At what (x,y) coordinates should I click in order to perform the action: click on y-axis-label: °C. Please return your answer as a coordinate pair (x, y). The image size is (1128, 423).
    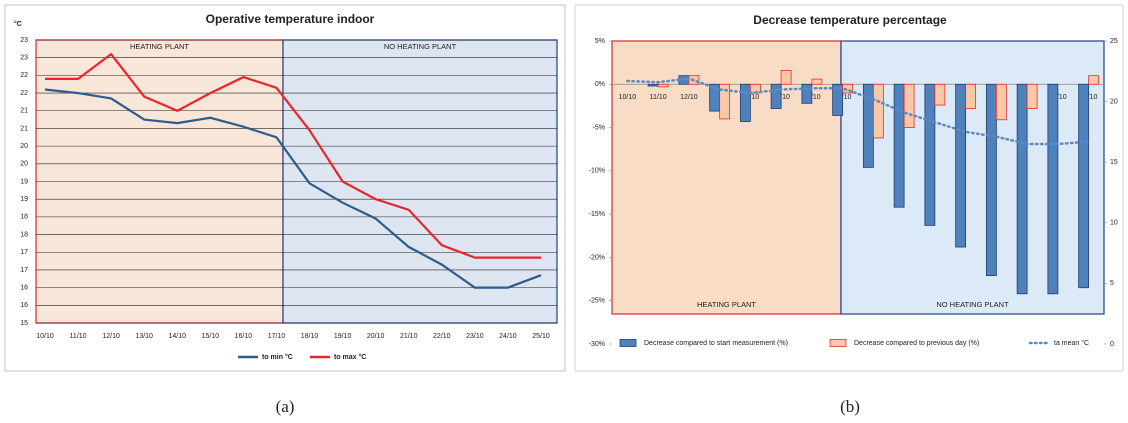
    Looking at the image, I should click on (18, 24).